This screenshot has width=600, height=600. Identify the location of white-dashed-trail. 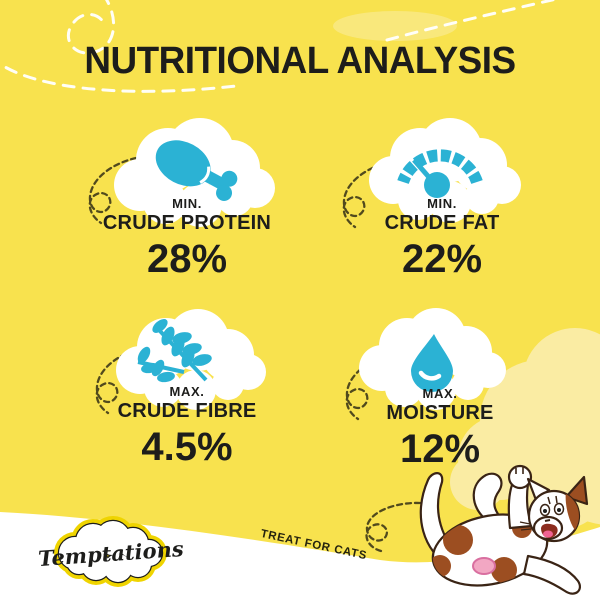
(279, 46).